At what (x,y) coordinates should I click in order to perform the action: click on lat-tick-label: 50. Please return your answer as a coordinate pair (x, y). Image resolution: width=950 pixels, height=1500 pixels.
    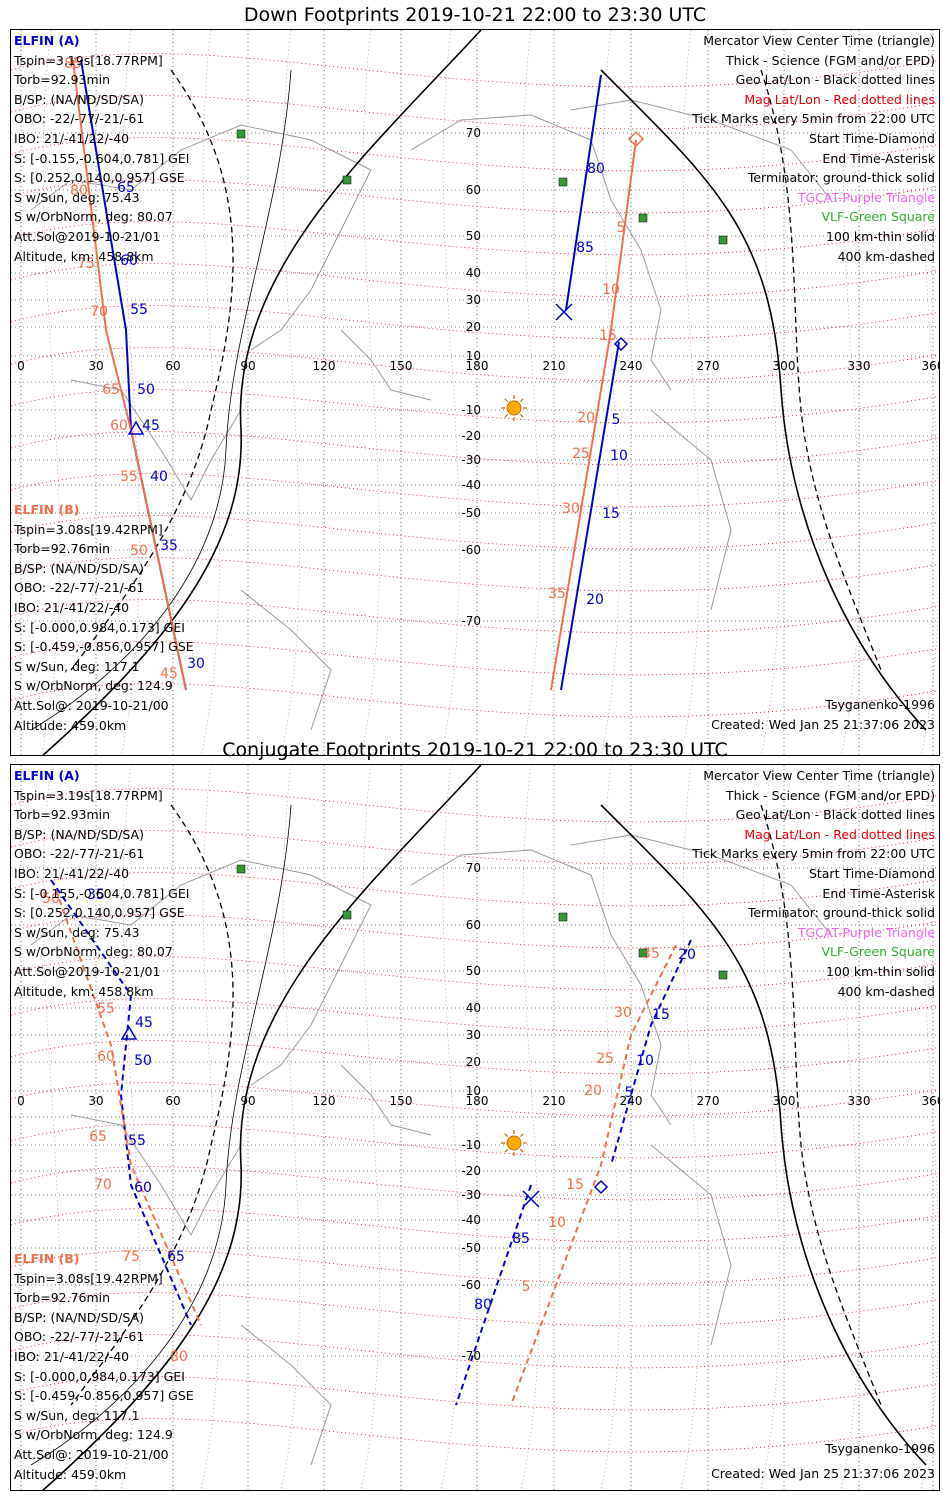
    Looking at the image, I should click on (473, 236).